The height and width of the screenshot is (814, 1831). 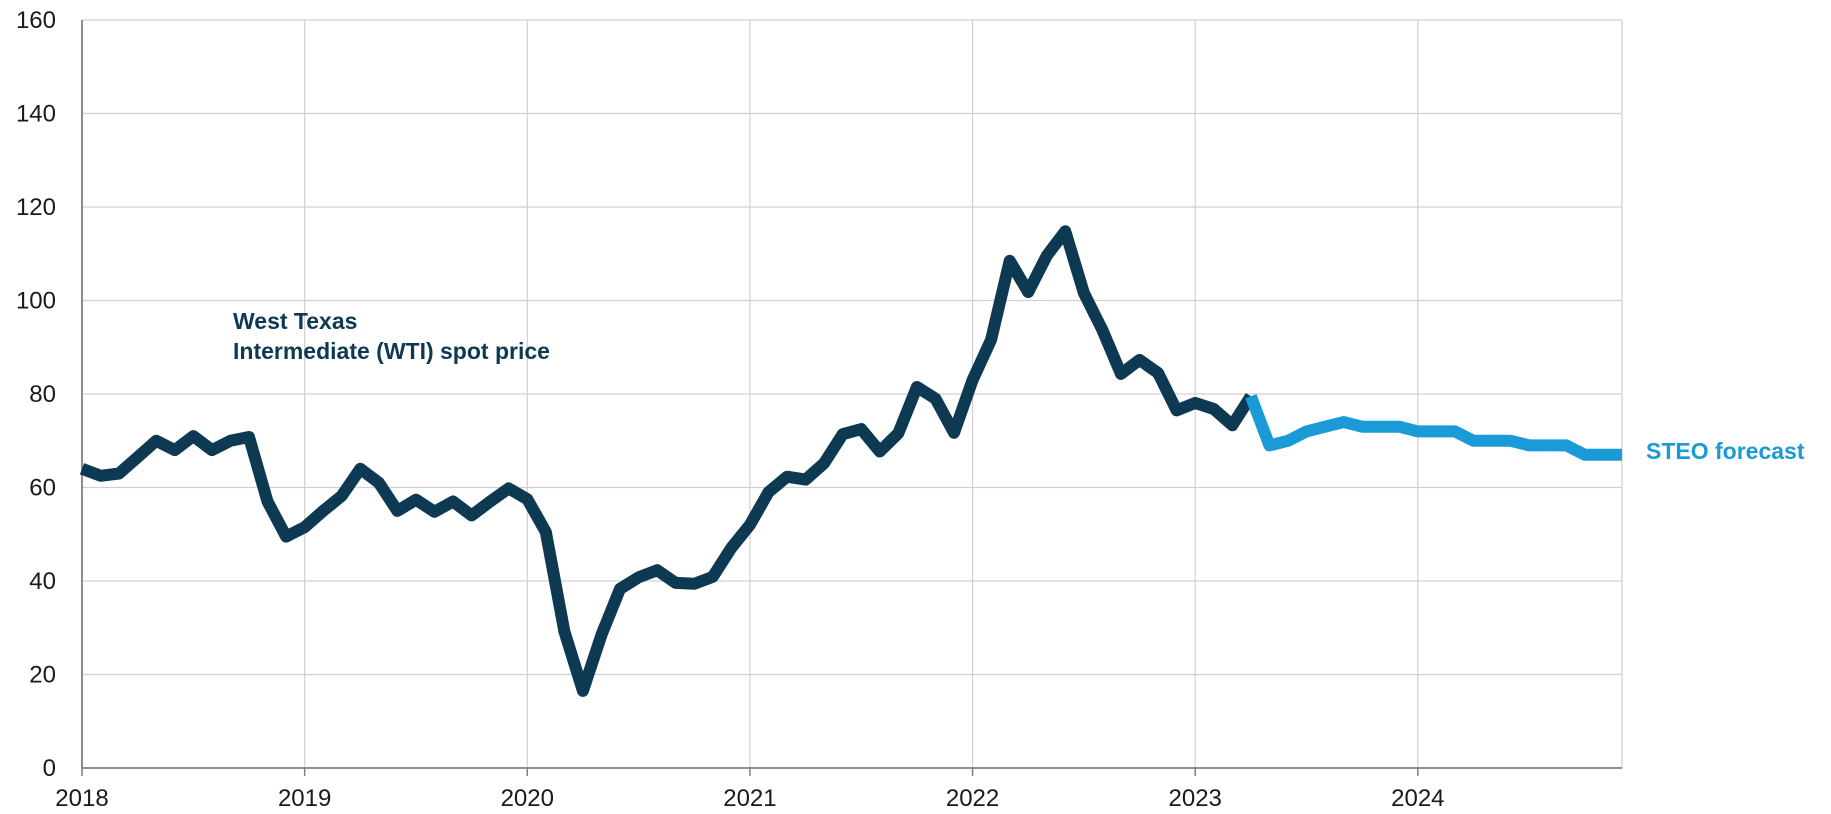 What do you see at coordinates (295, 321) in the screenshot?
I see `annotation-line: West Texas` at bounding box center [295, 321].